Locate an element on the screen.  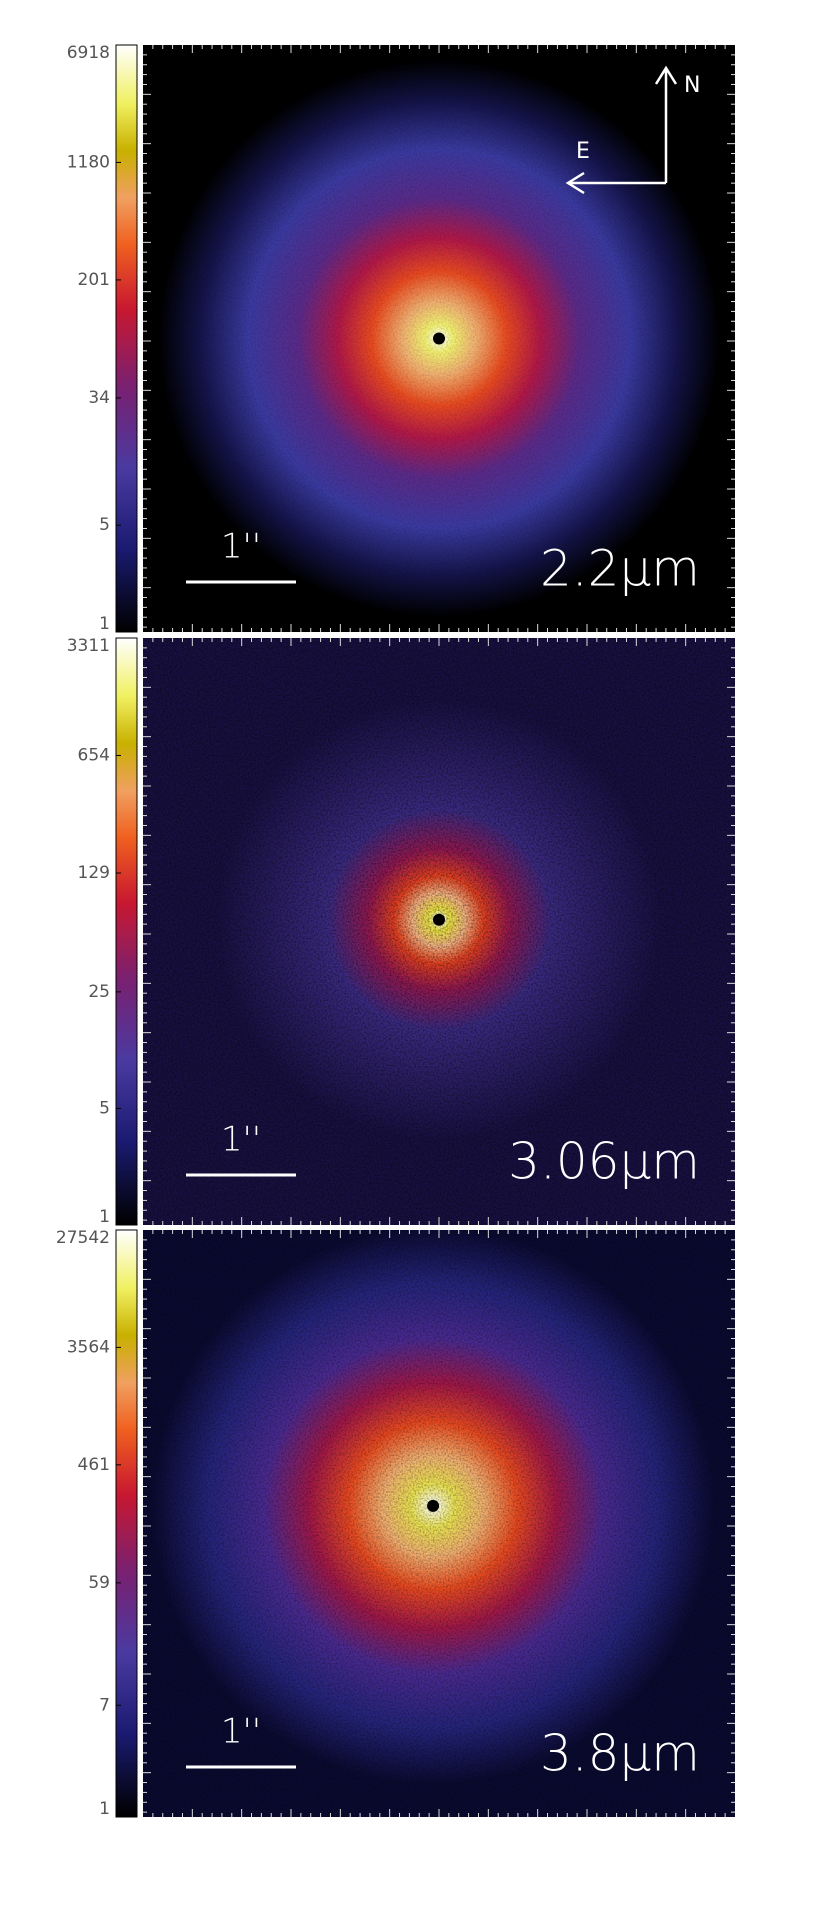
colorbar-tick-label: 654 is located at coordinates (94, 755).